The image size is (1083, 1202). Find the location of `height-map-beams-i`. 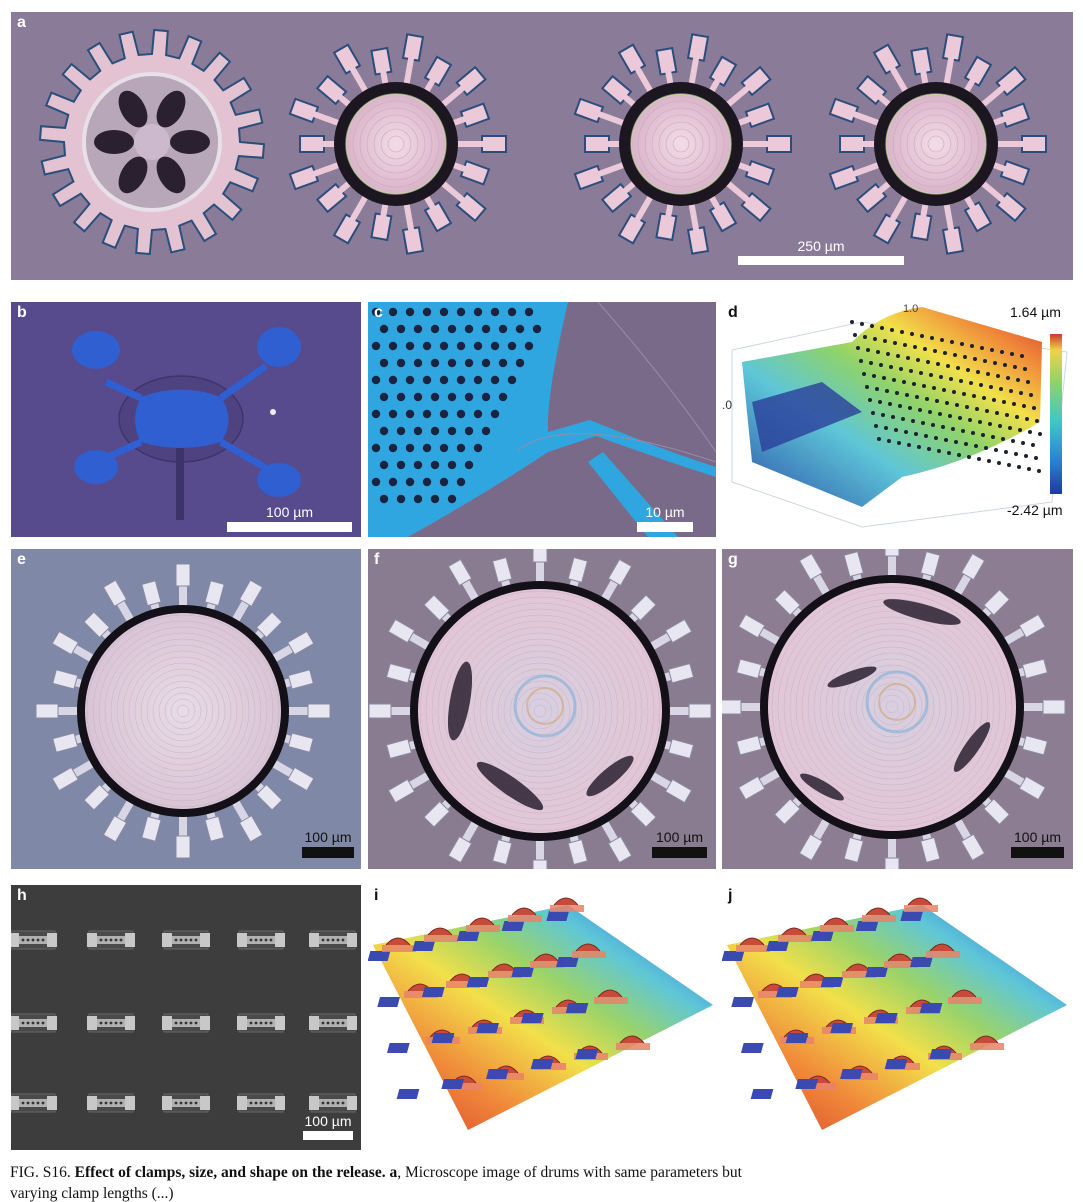

height-map-beams-i is located at coordinates (540, 1013).